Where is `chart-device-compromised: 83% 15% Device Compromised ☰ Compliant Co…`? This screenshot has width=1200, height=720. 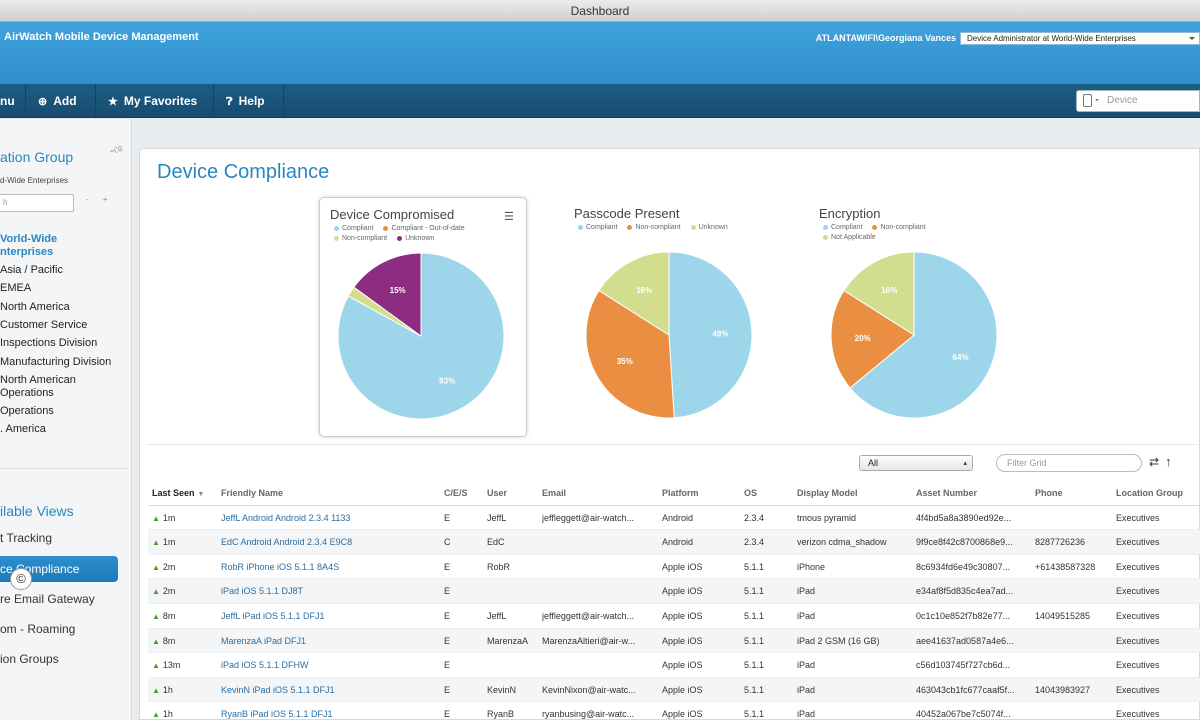 chart-device-compromised: 83% 15% Device Compromised ☰ Compliant Co… is located at coordinates (423, 317).